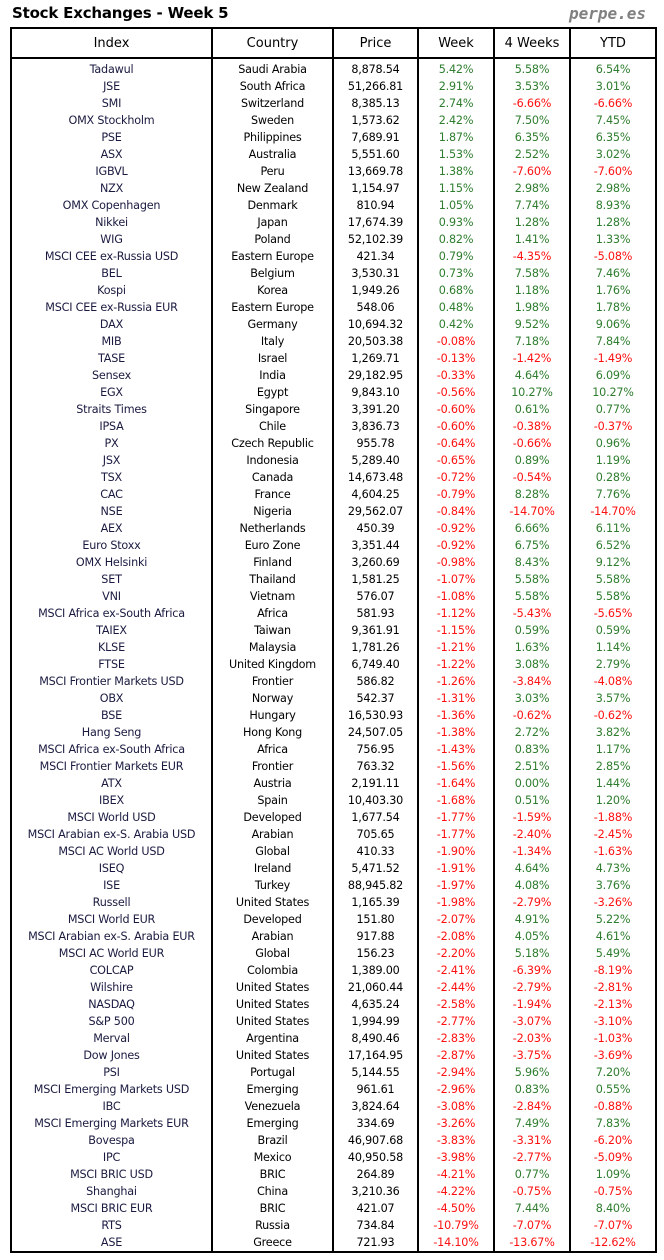 This screenshot has width=664, height=1260. What do you see at coordinates (375, 68) in the screenshot?
I see `cell-price: 8,878.54` at bounding box center [375, 68].